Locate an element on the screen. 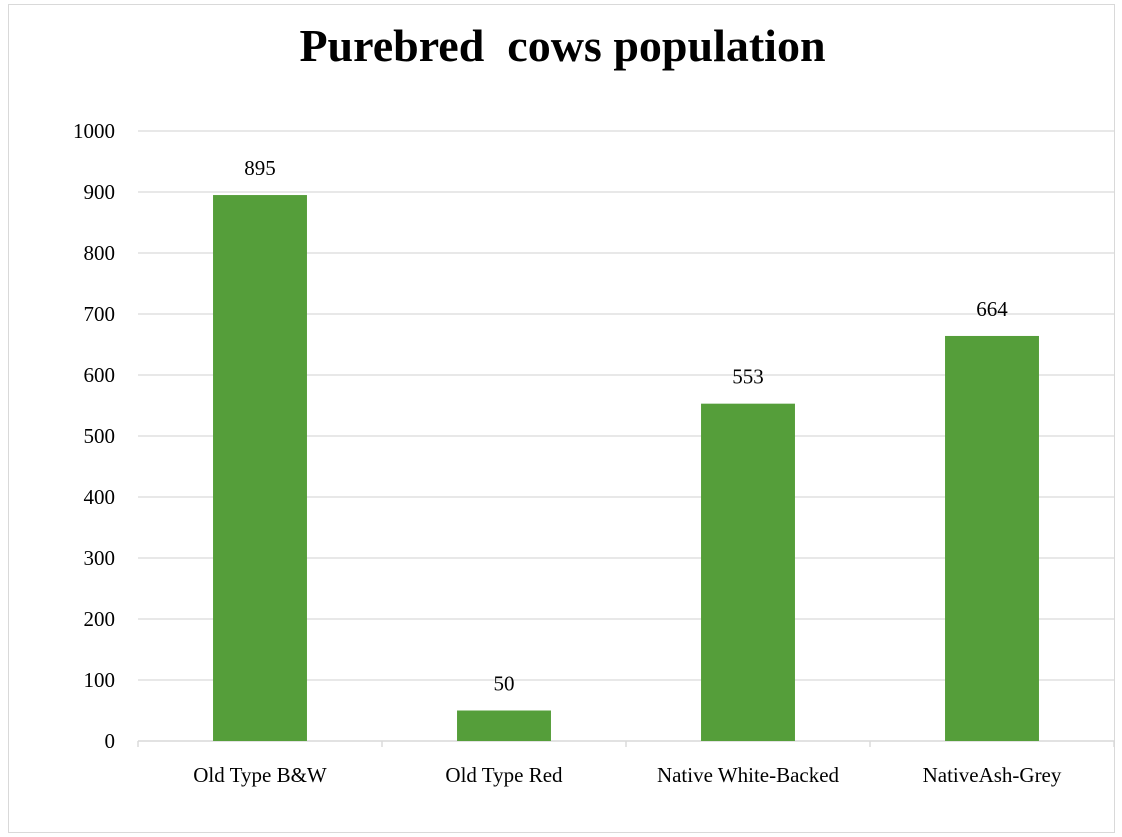  data-label: 895 is located at coordinates (260, 168).